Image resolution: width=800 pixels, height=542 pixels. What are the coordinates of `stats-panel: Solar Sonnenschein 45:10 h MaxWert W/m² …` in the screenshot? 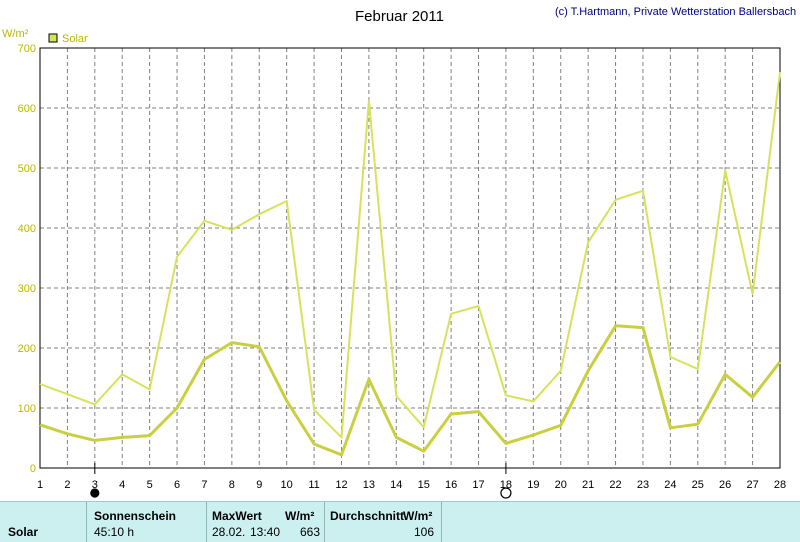 It's located at (400, 521).